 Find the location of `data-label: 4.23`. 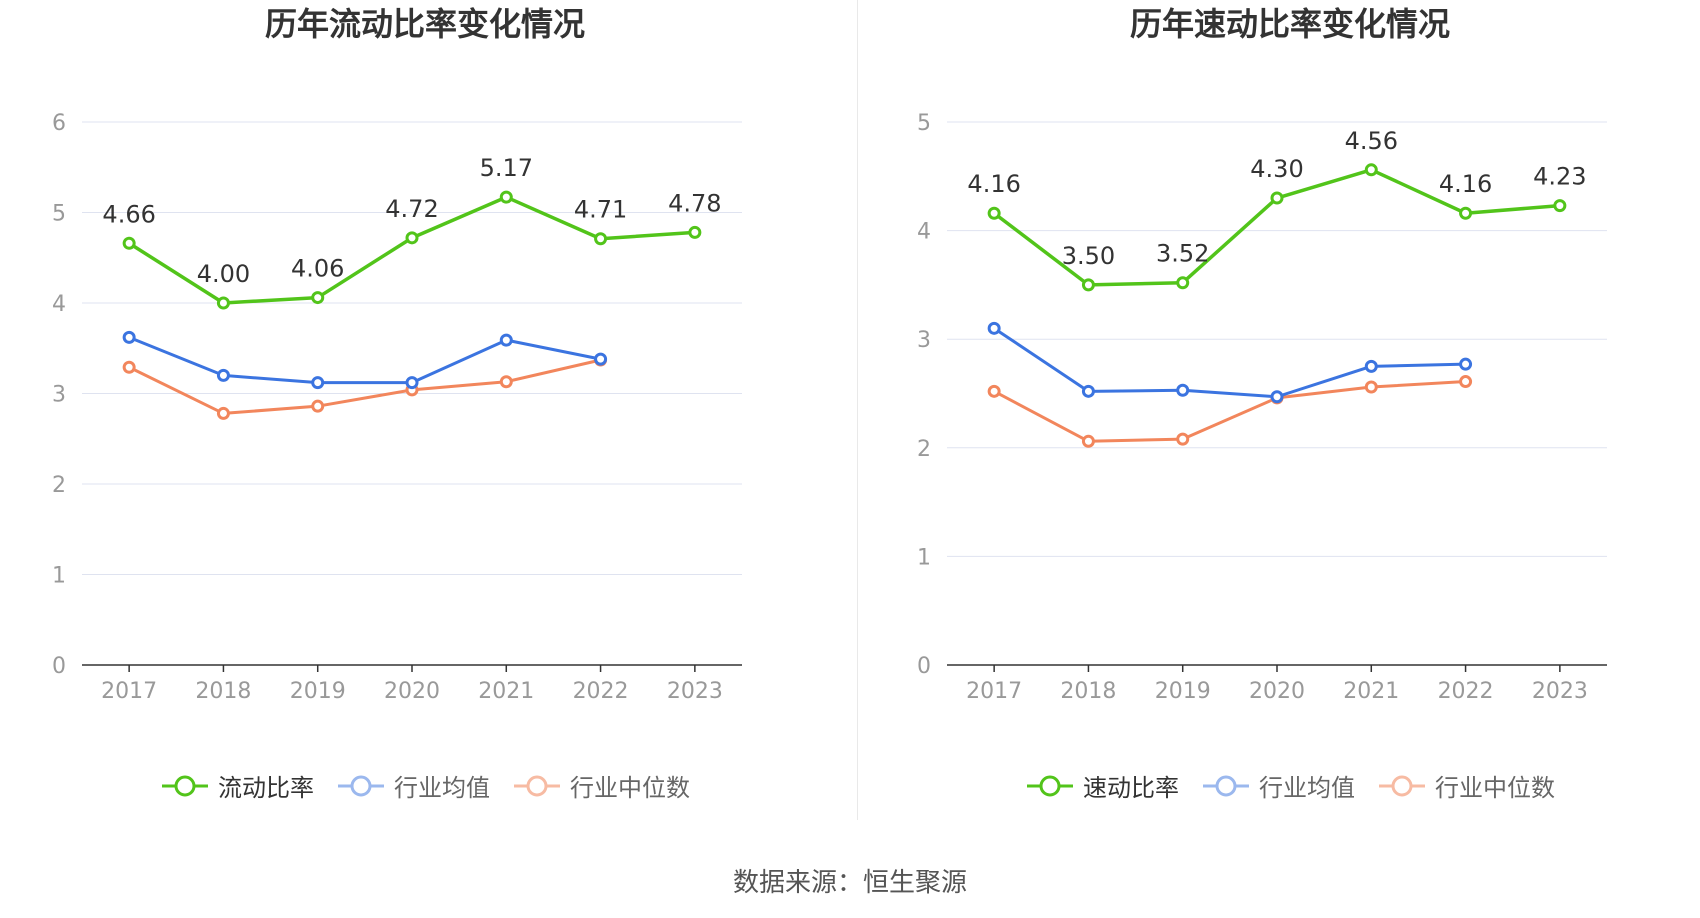

data-label: 4.23 is located at coordinates (1559, 177).